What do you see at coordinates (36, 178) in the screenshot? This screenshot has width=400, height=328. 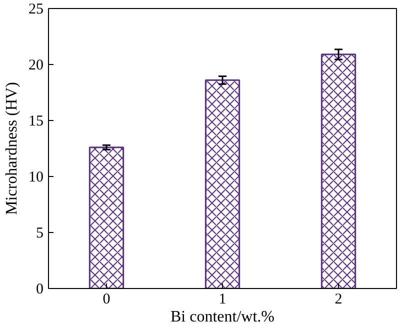 I see `y-tick-label: 10` at bounding box center [36, 178].